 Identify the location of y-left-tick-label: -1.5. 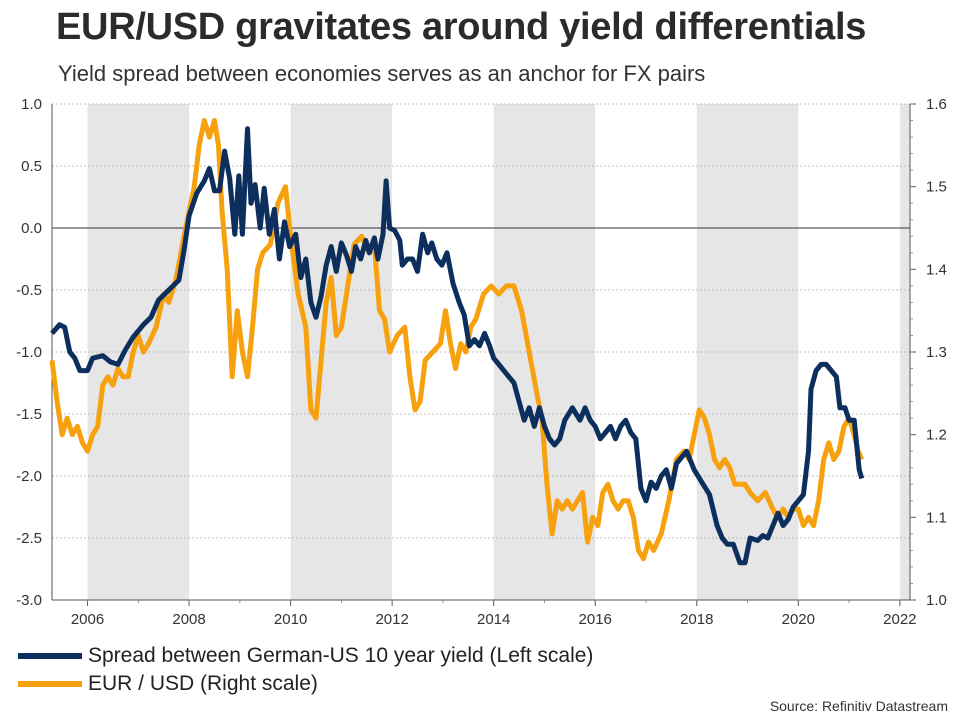
(29, 414).